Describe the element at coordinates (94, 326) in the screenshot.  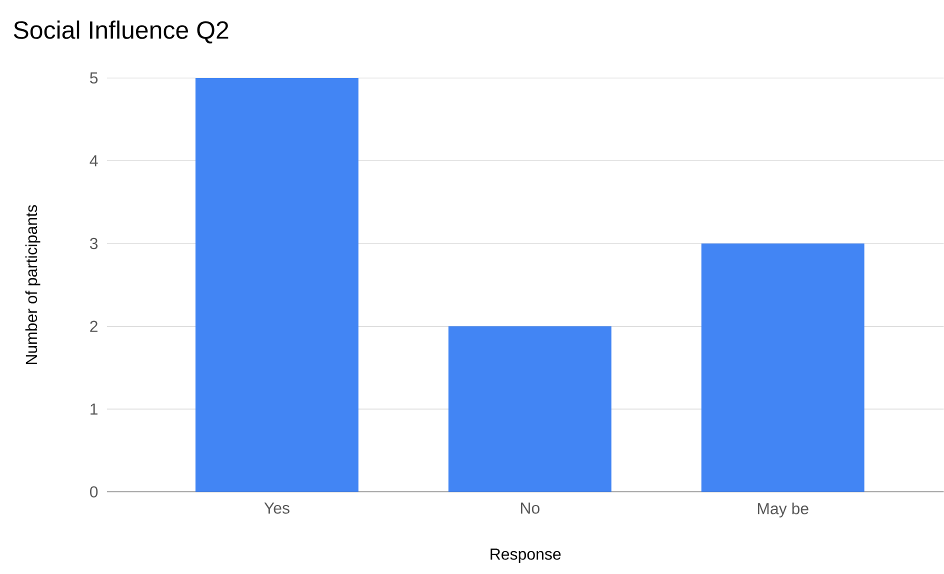
I see `y-tick-label: 2` at that location.